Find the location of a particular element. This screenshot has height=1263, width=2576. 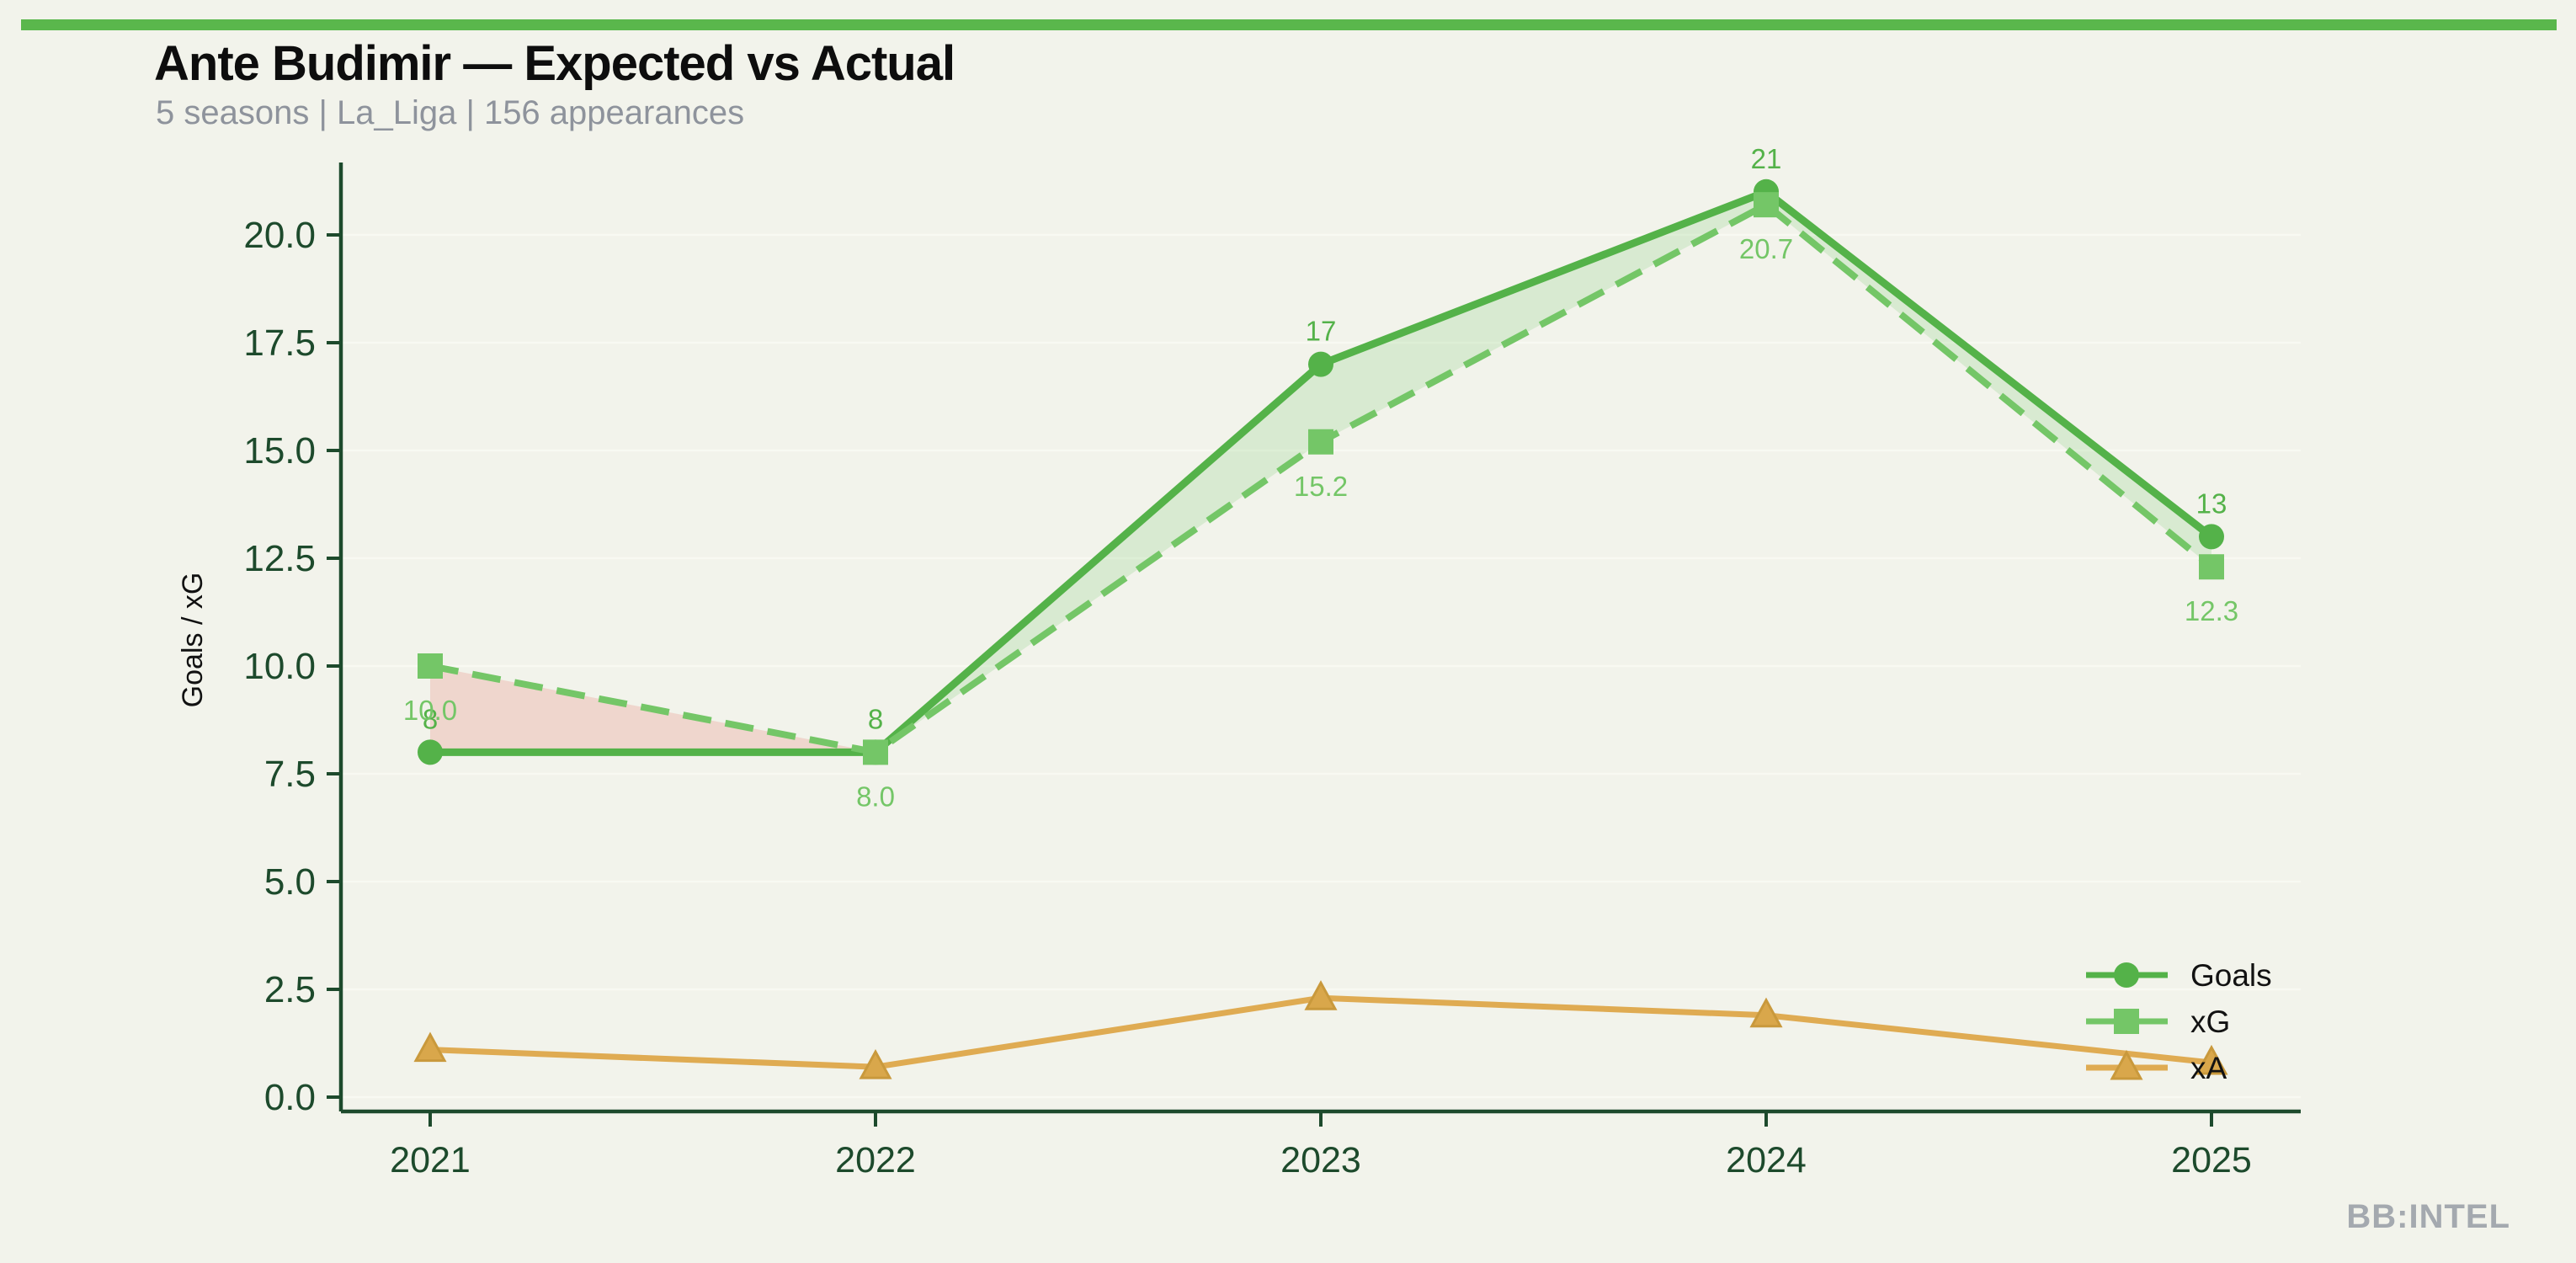

xg-data-label: 10.0 is located at coordinates (430, 710).